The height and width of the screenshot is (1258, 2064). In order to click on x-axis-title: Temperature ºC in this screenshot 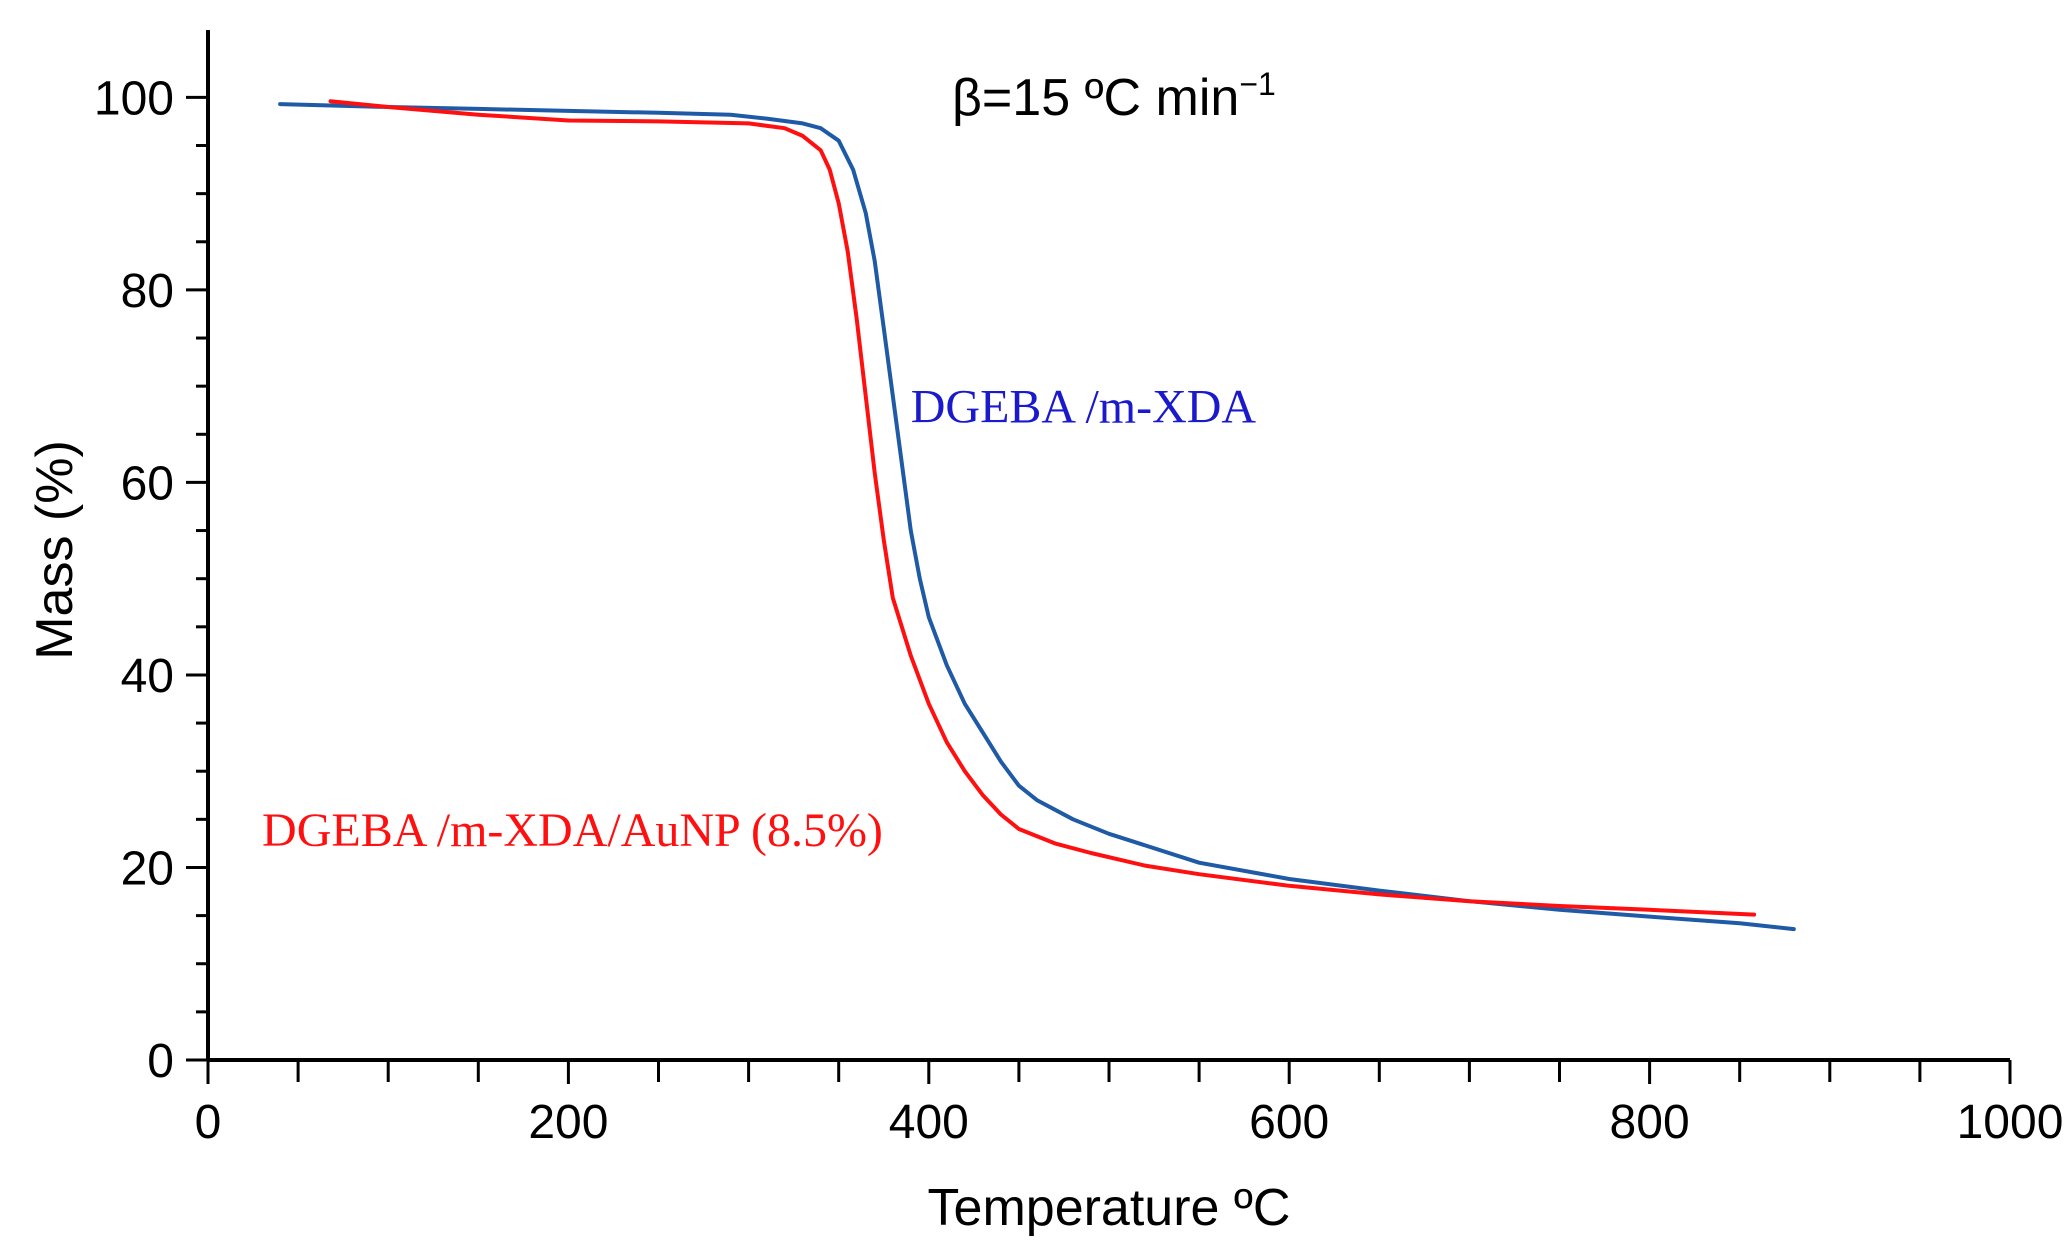, I will do `click(1109, 1208)`.